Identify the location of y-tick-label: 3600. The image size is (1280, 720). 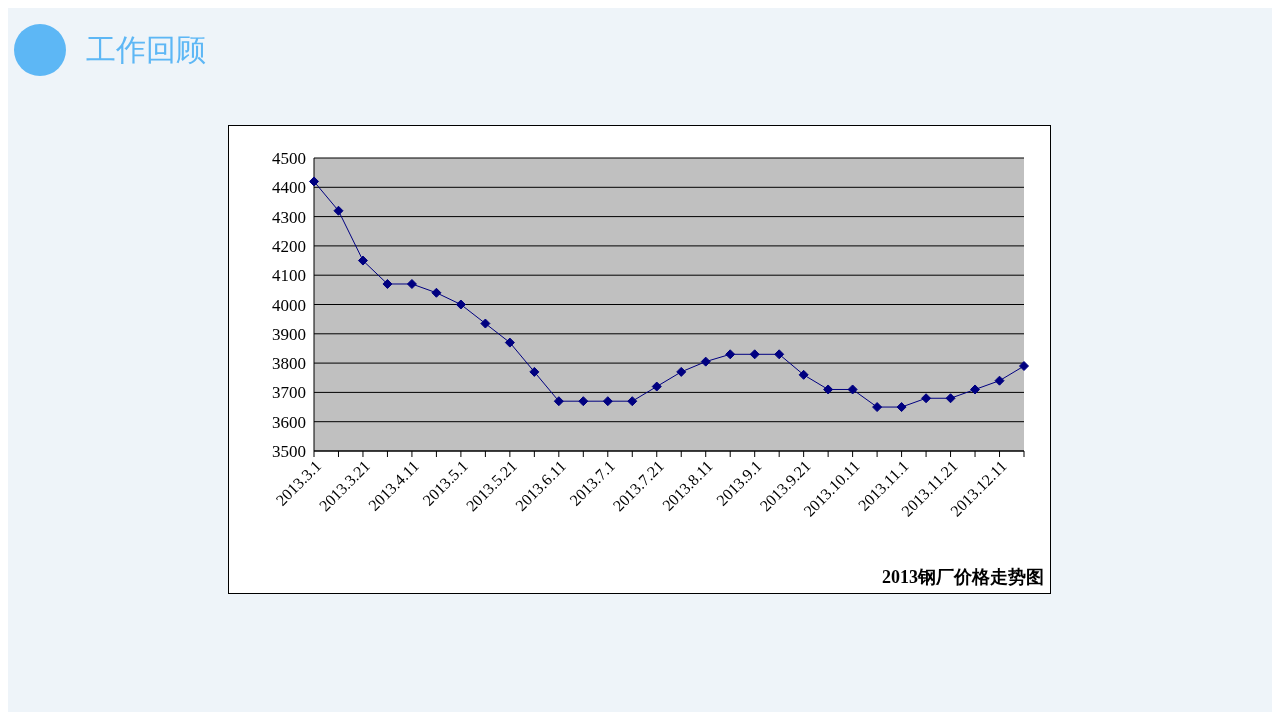
(289, 422).